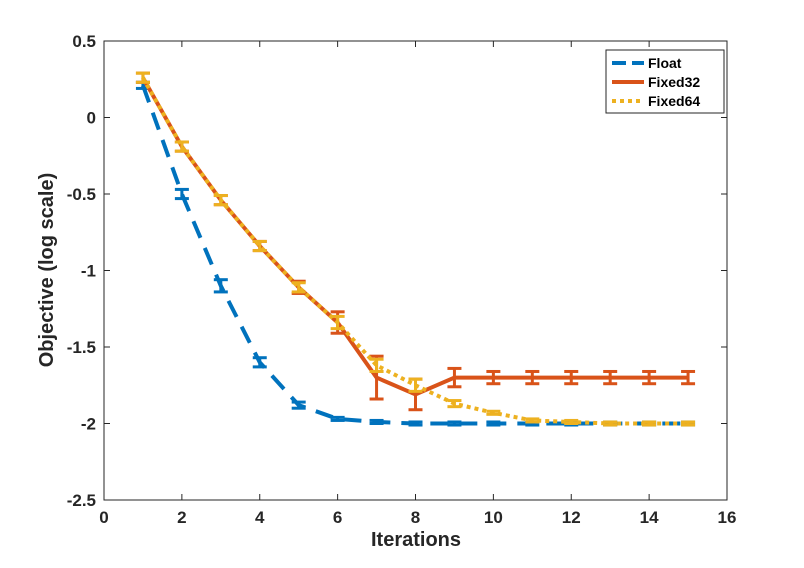  Describe the element at coordinates (416, 540) in the screenshot. I see `x-axis-title: Iterations` at that location.